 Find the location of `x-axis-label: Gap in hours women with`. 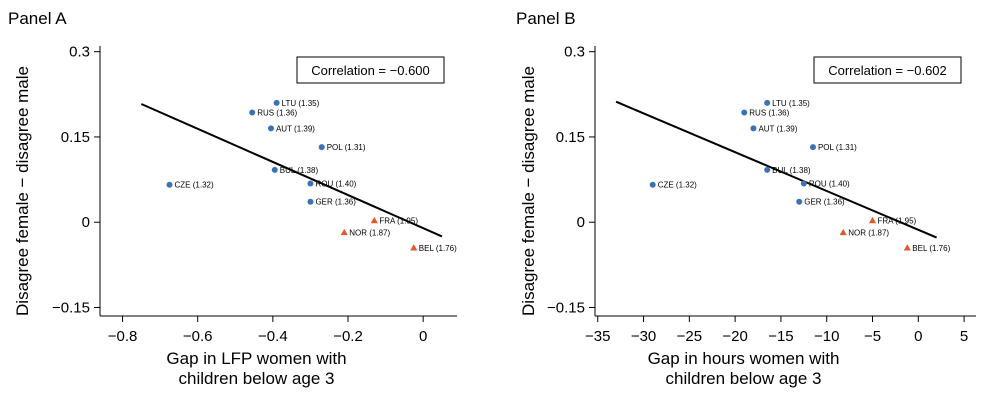

x-axis-label: Gap in hours women with is located at coordinates (744, 358).